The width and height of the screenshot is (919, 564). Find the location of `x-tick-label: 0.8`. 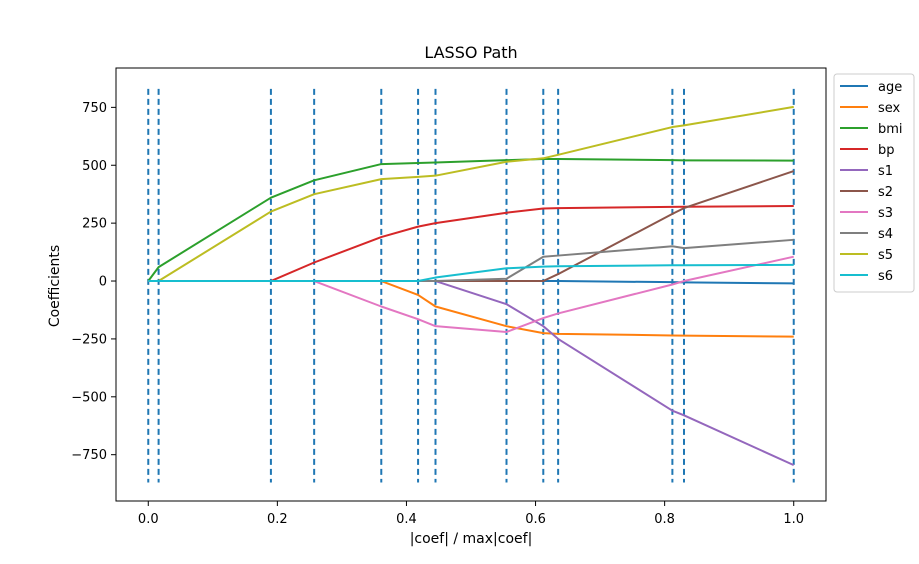

x-tick-label: 0.8 is located at coordinates (664, 519).